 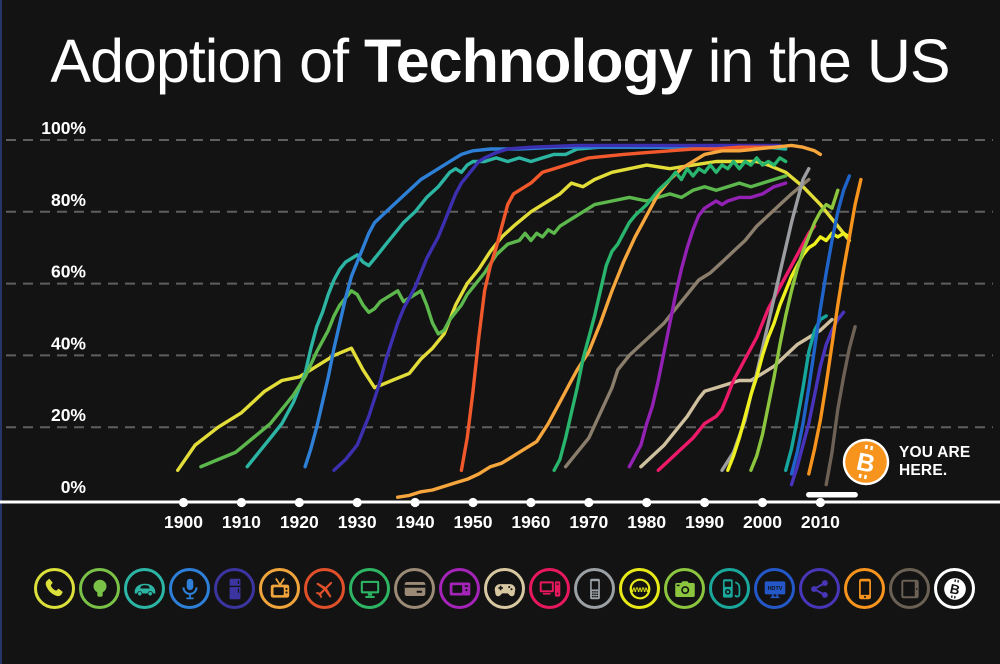 I want to click on icon-air-travel, so click(x=324, y=588).